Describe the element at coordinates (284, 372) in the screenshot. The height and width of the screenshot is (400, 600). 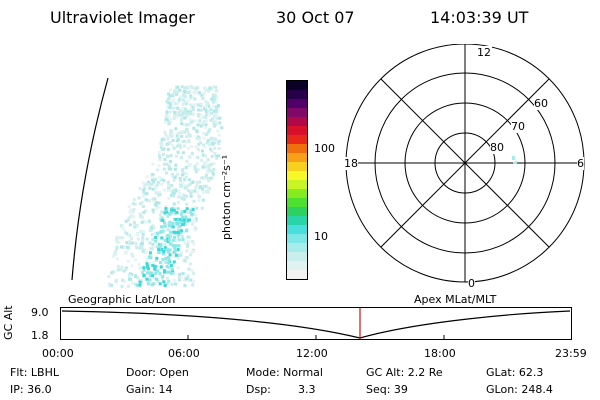
I see `status-mode: Mode: Normal` at that location.